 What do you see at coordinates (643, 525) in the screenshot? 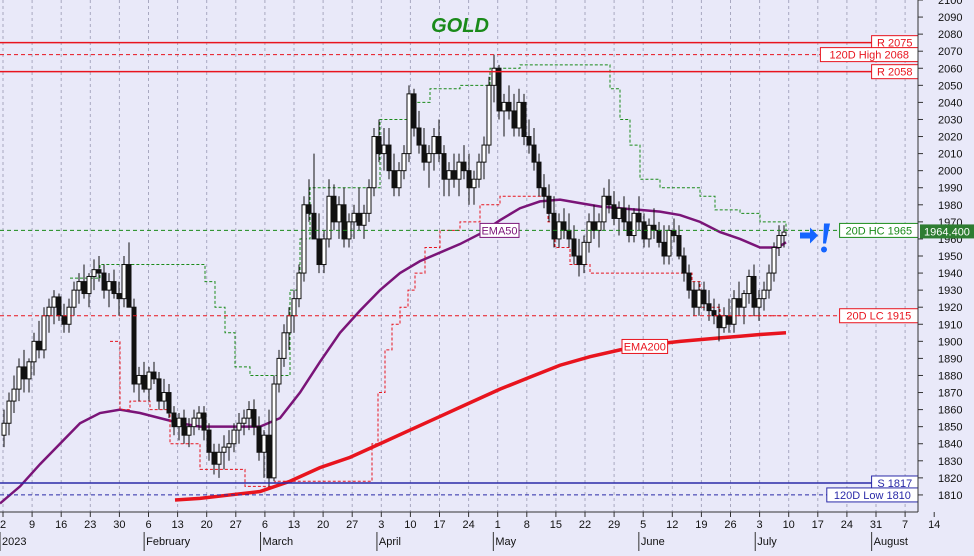
I see `x-day-label-22: 5` at bounding box center [643, 525].